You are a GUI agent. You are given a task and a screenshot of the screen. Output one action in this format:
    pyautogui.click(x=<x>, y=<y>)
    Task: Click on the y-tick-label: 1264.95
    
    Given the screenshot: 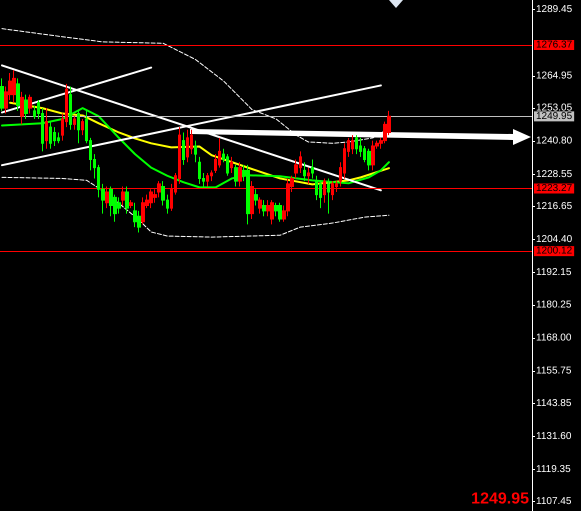 What is the action you would take?
    pyautogui.click(x=554, y=76)
    